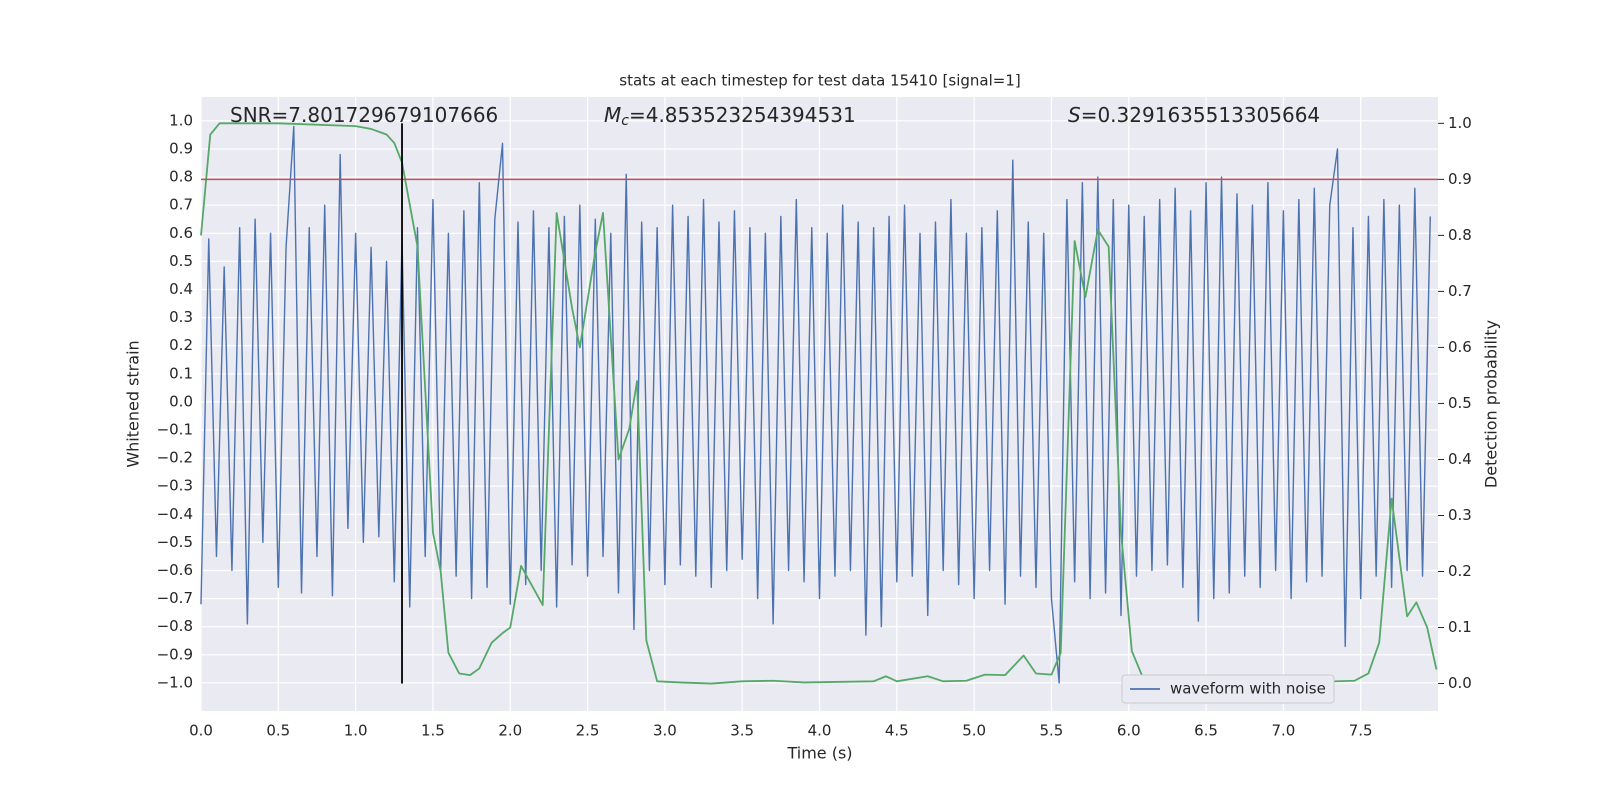 The width and height of the screenshot is (1600, 800). Describe the element at coordinates (1460, 179) in the screenshot. I see `y2-tick-label: 0.9` at that location.